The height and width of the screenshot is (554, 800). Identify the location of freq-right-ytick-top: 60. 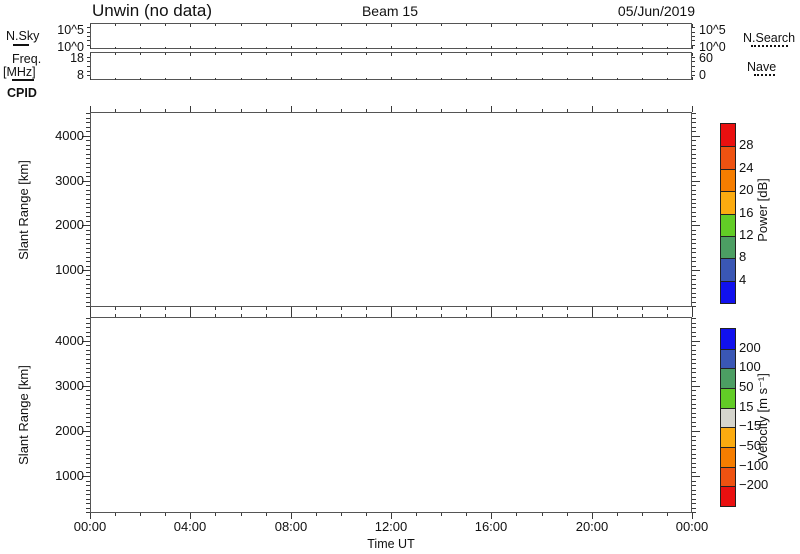
(706, 58).